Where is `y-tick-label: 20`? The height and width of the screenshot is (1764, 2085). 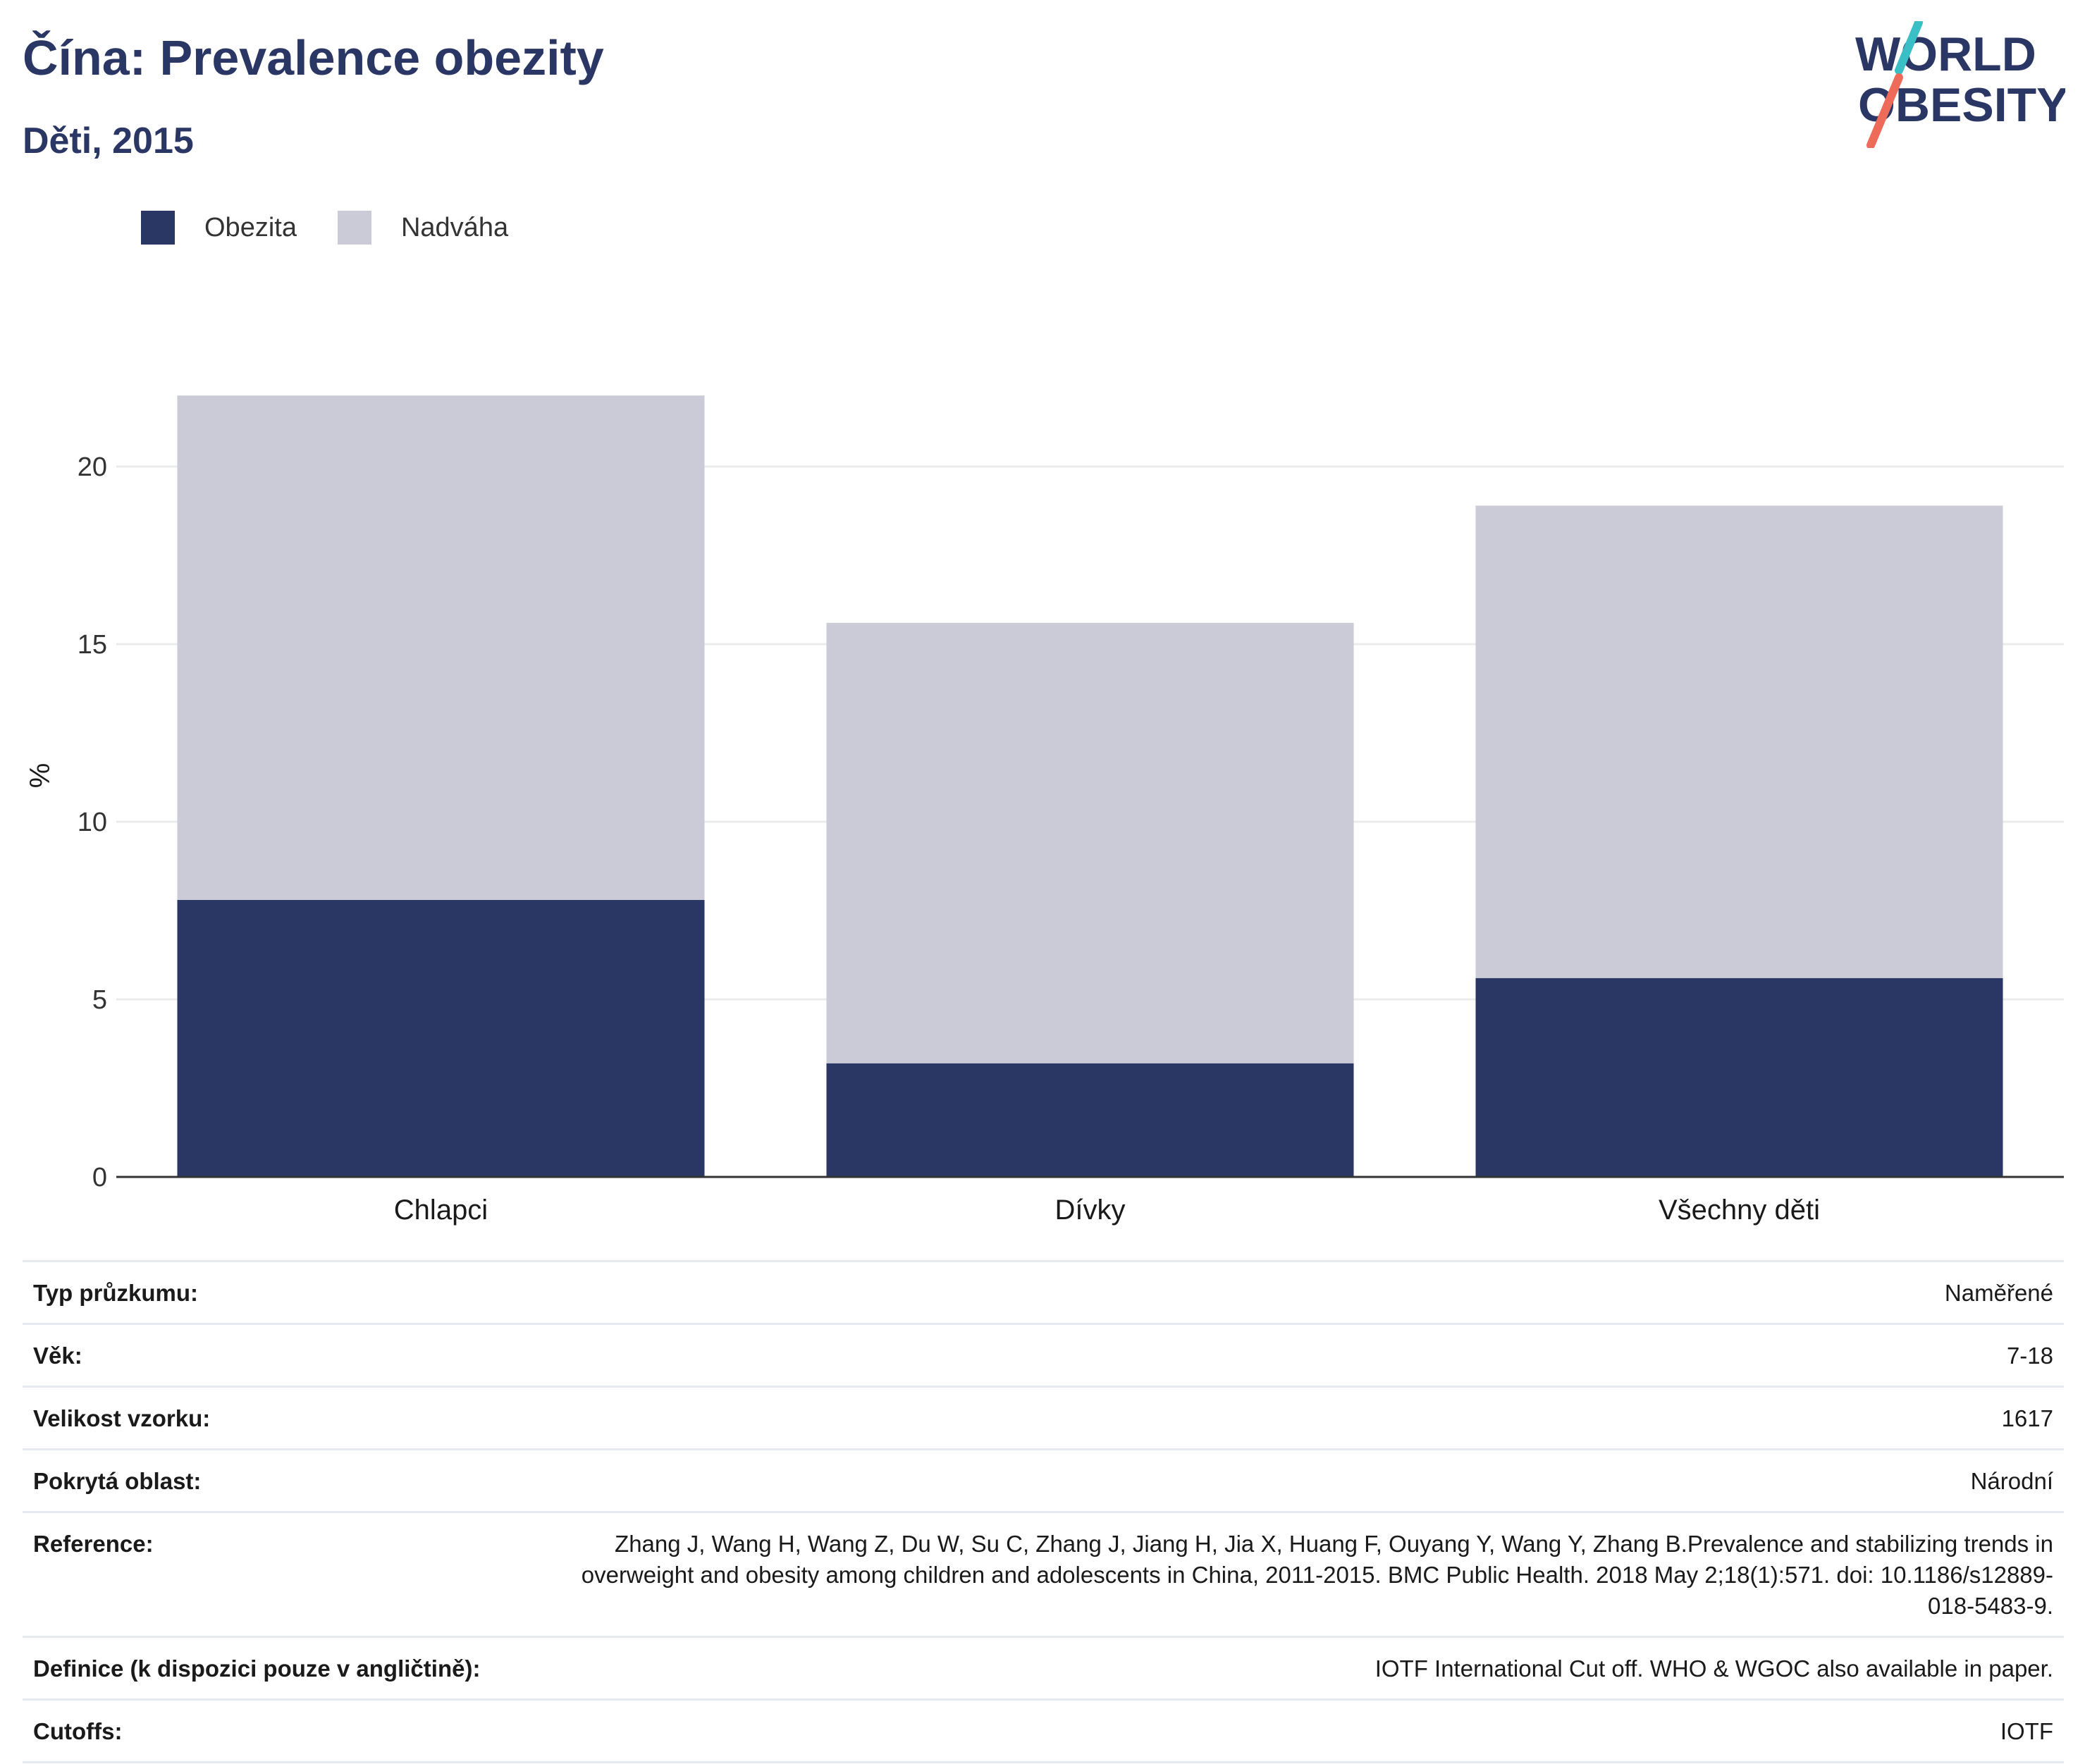
y-tick-label: 20 is located at coordinates (92, 467).